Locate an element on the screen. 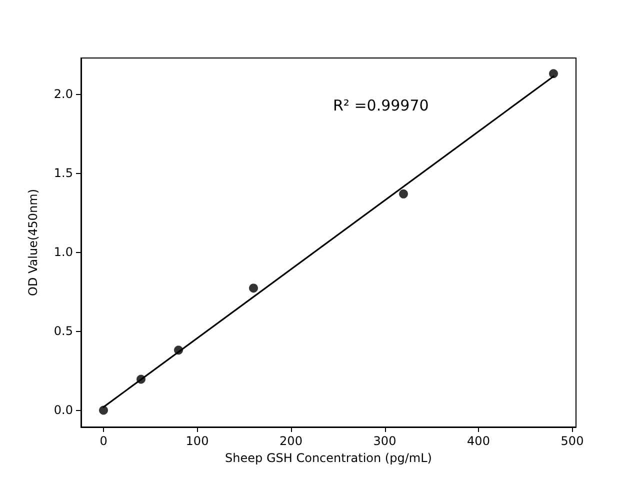  y-tick-label: 0.5 is located at coordinates (63, 331).